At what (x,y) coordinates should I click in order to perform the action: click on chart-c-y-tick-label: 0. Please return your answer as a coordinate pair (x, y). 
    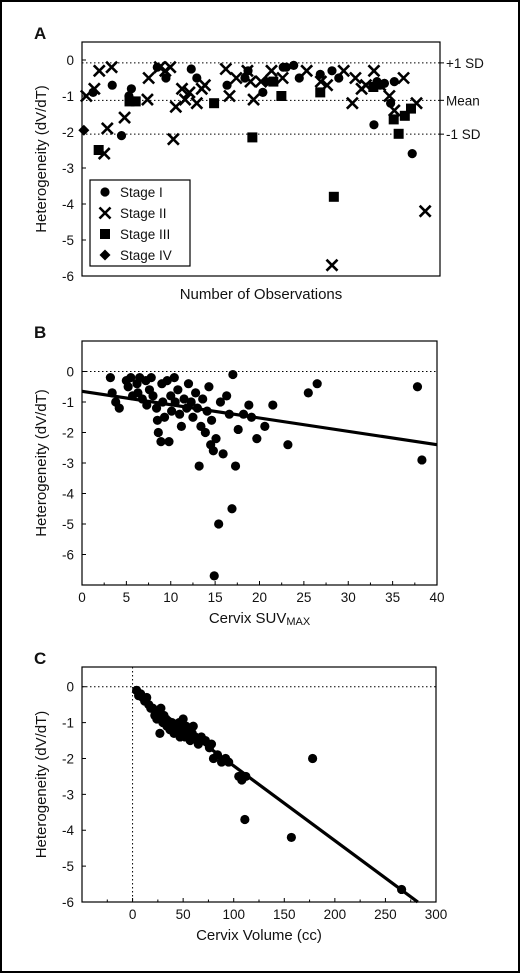
    Looking at the image, I should click on (70, 687).